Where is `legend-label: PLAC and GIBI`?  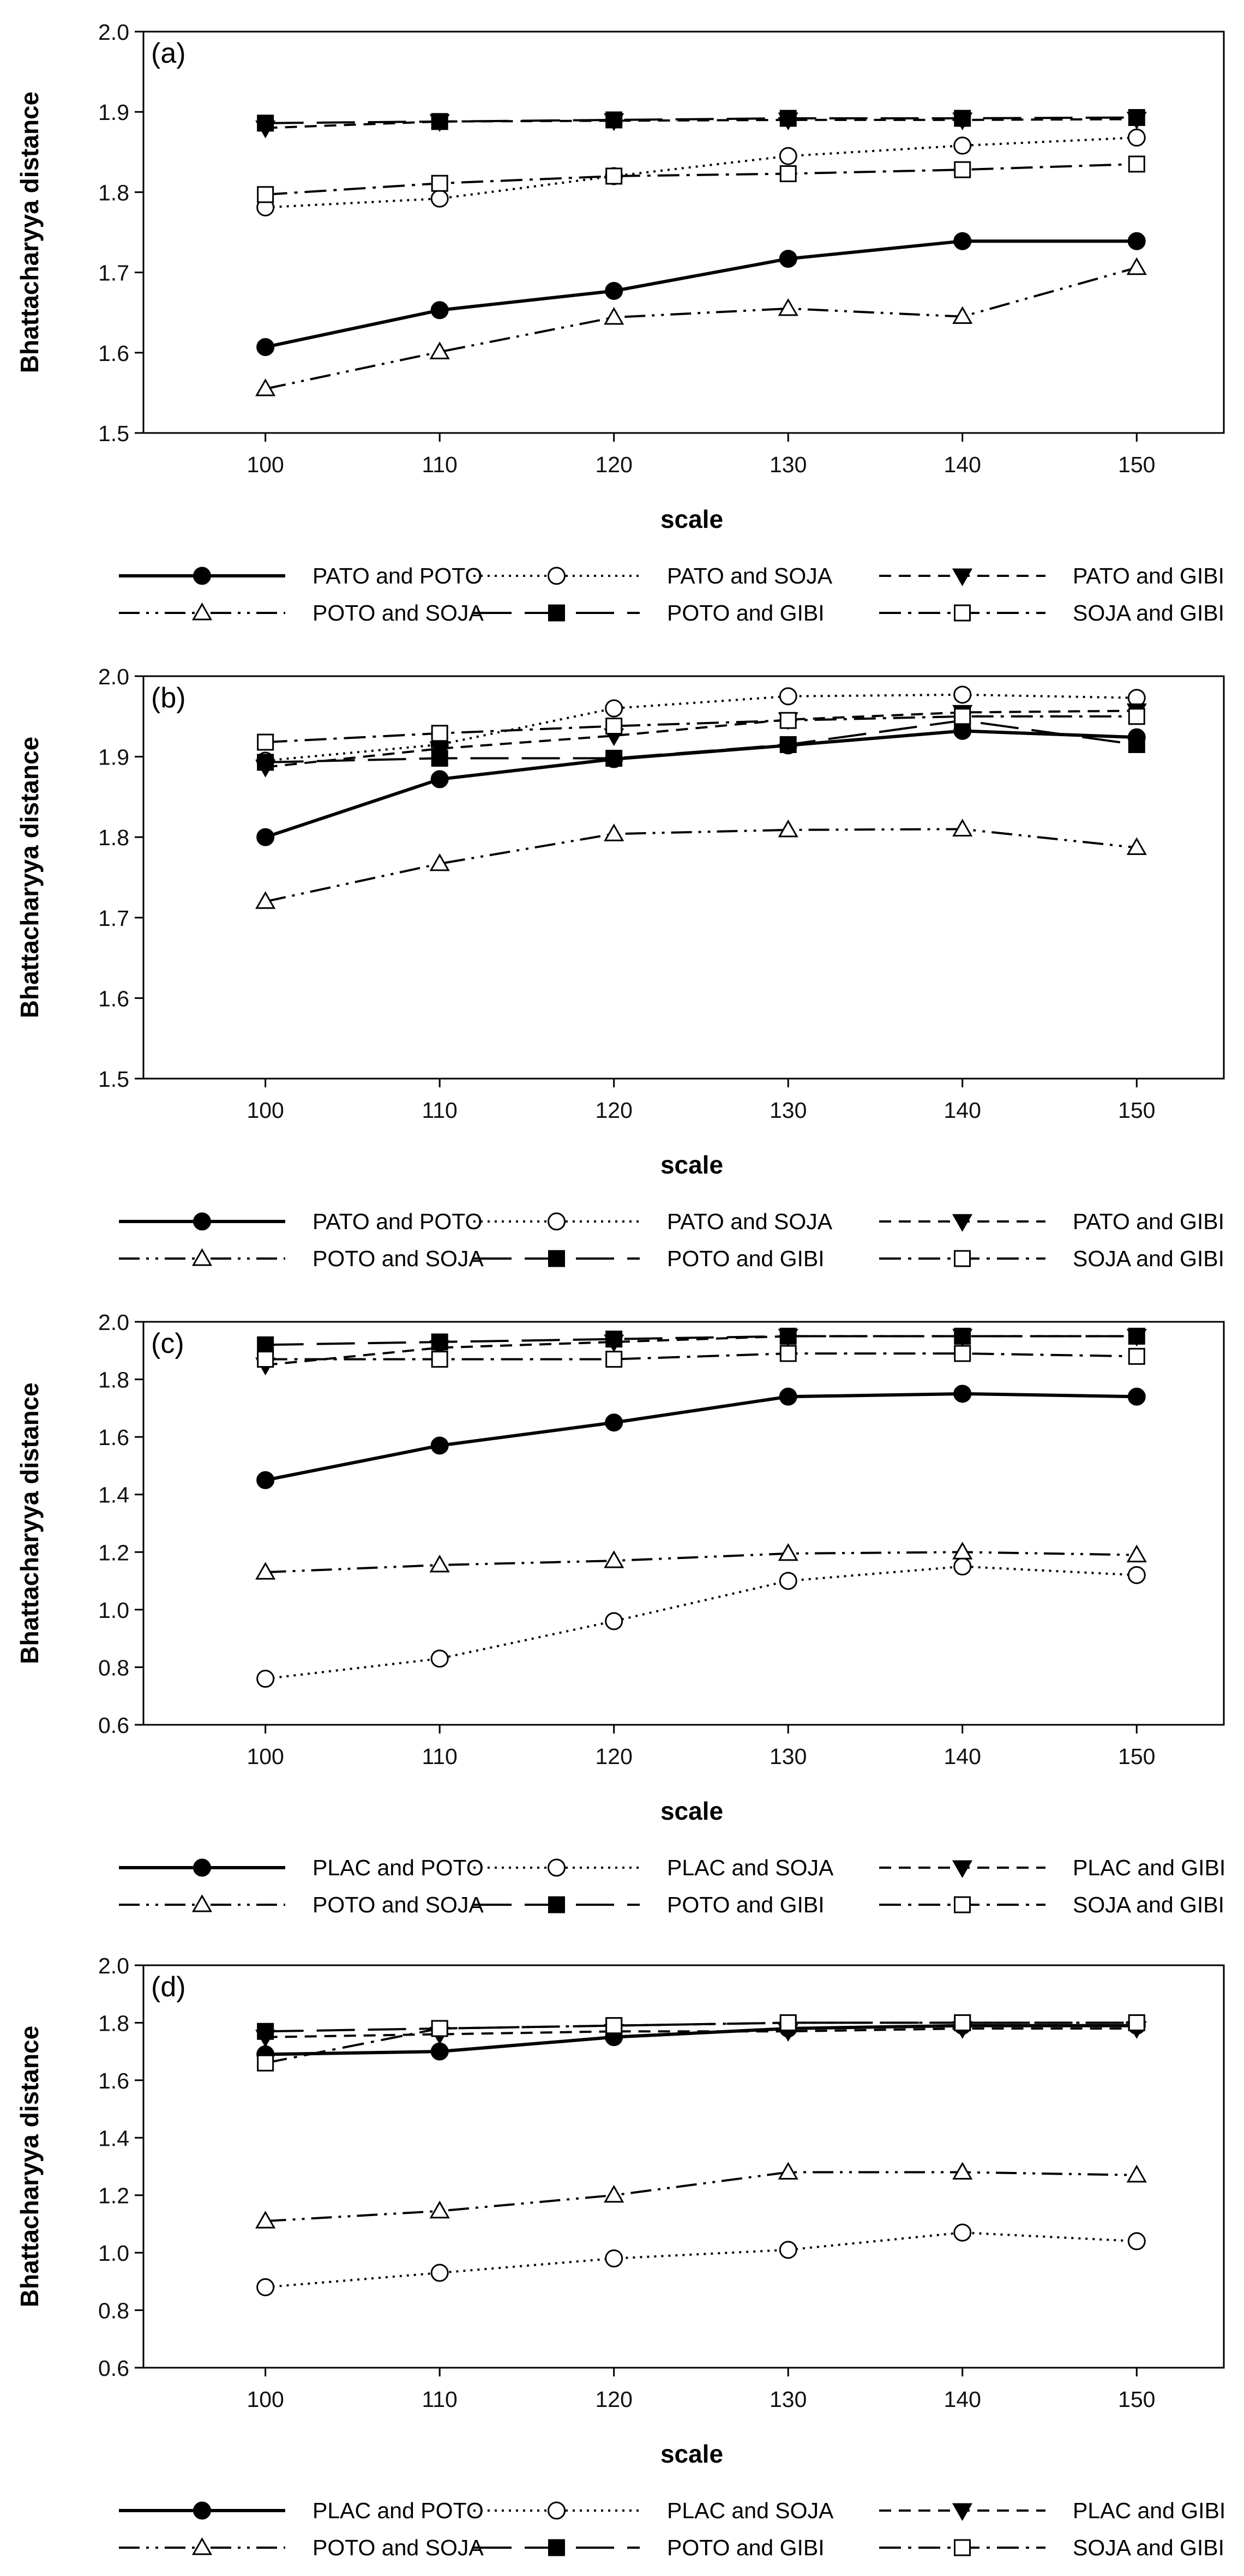
legend-label: PLAC and GIBI is located at coordinates (1149, 2510).